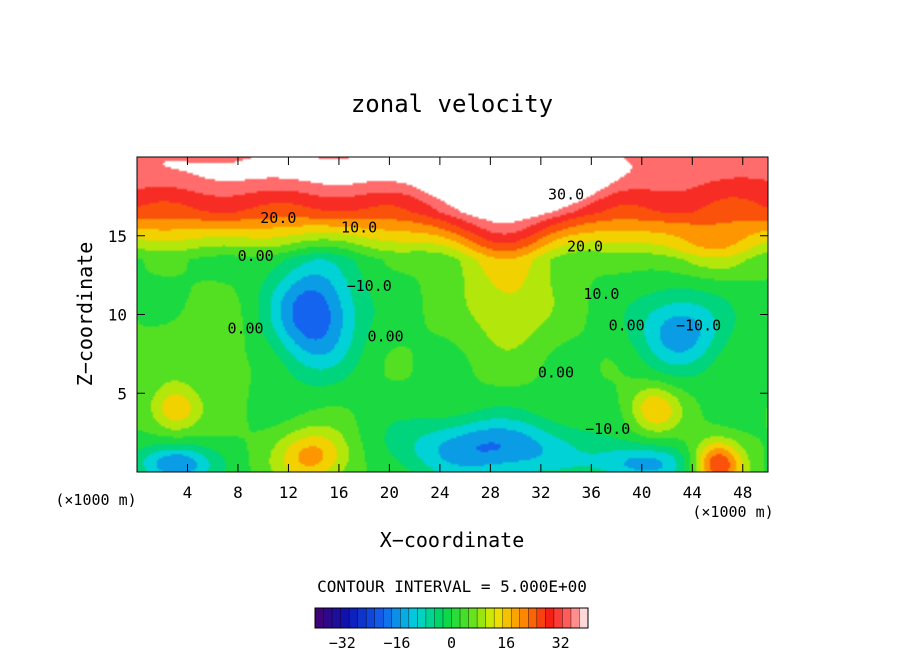  What do you see at coordinates (452, 586) in the screenshot?
I see `contour-interval-text: CONTOUR INTERVAL = 5.000E+00` at bounding box center [452, 586].